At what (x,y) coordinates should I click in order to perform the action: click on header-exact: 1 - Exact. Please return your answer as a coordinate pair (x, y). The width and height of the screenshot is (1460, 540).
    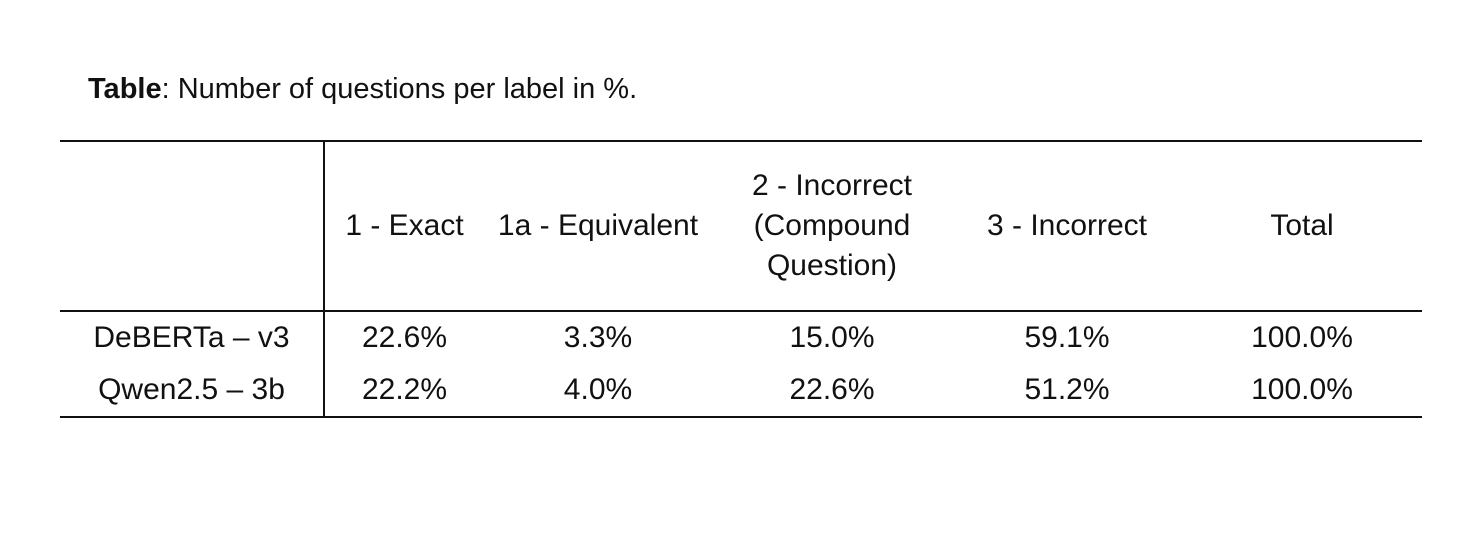
    Looking at the image, I should click on (404, 226).